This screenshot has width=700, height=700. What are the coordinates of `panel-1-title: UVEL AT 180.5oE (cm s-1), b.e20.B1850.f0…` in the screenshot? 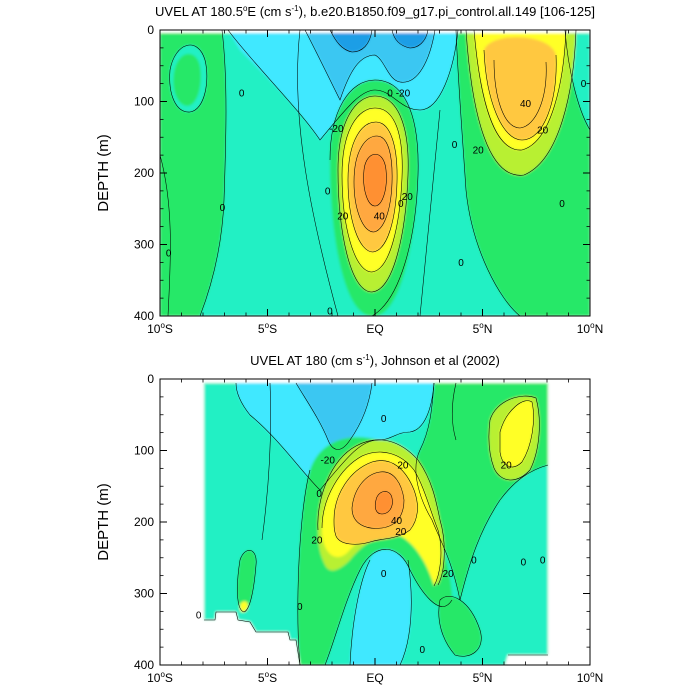 It's located at (375, 11).